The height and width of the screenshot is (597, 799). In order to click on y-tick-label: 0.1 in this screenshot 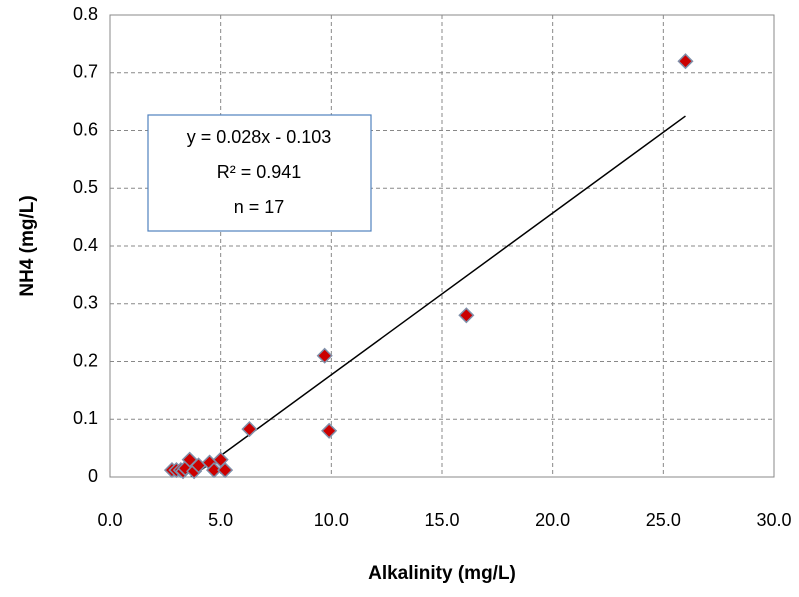, I will do `click(85, 418)`.